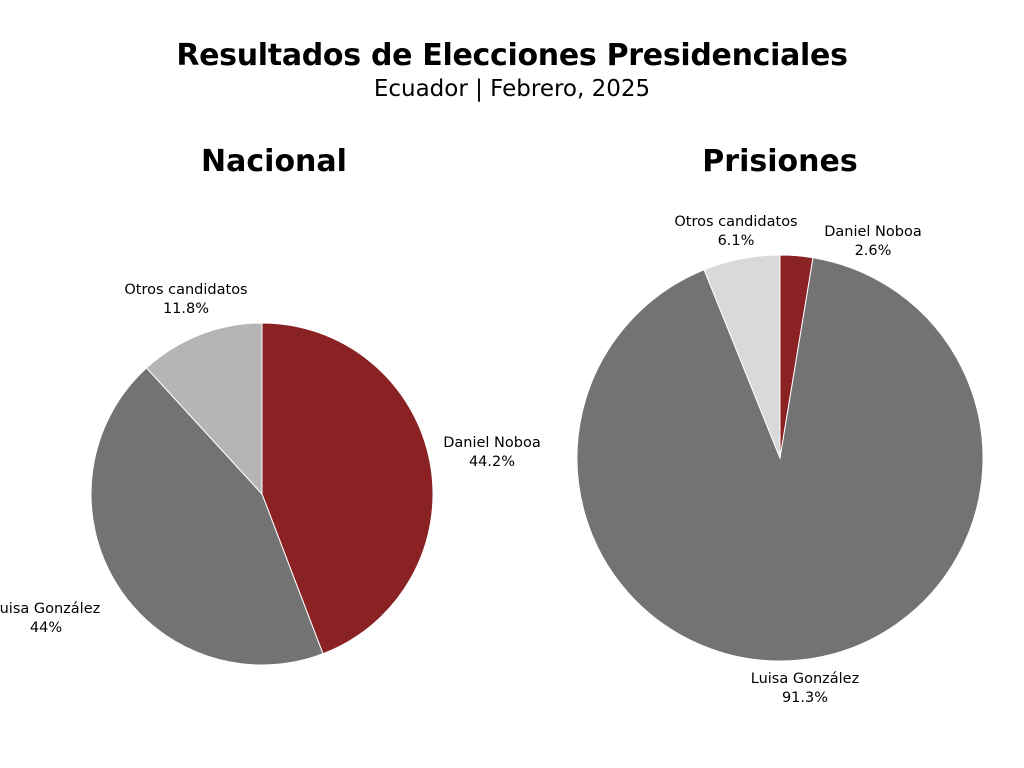 This screenshot has width=1024, height=768. Describe the element at coordinates (512, 55) in the screenshot. I see `chart-title: Resultados de Elecciones Presidenciales` at that location.